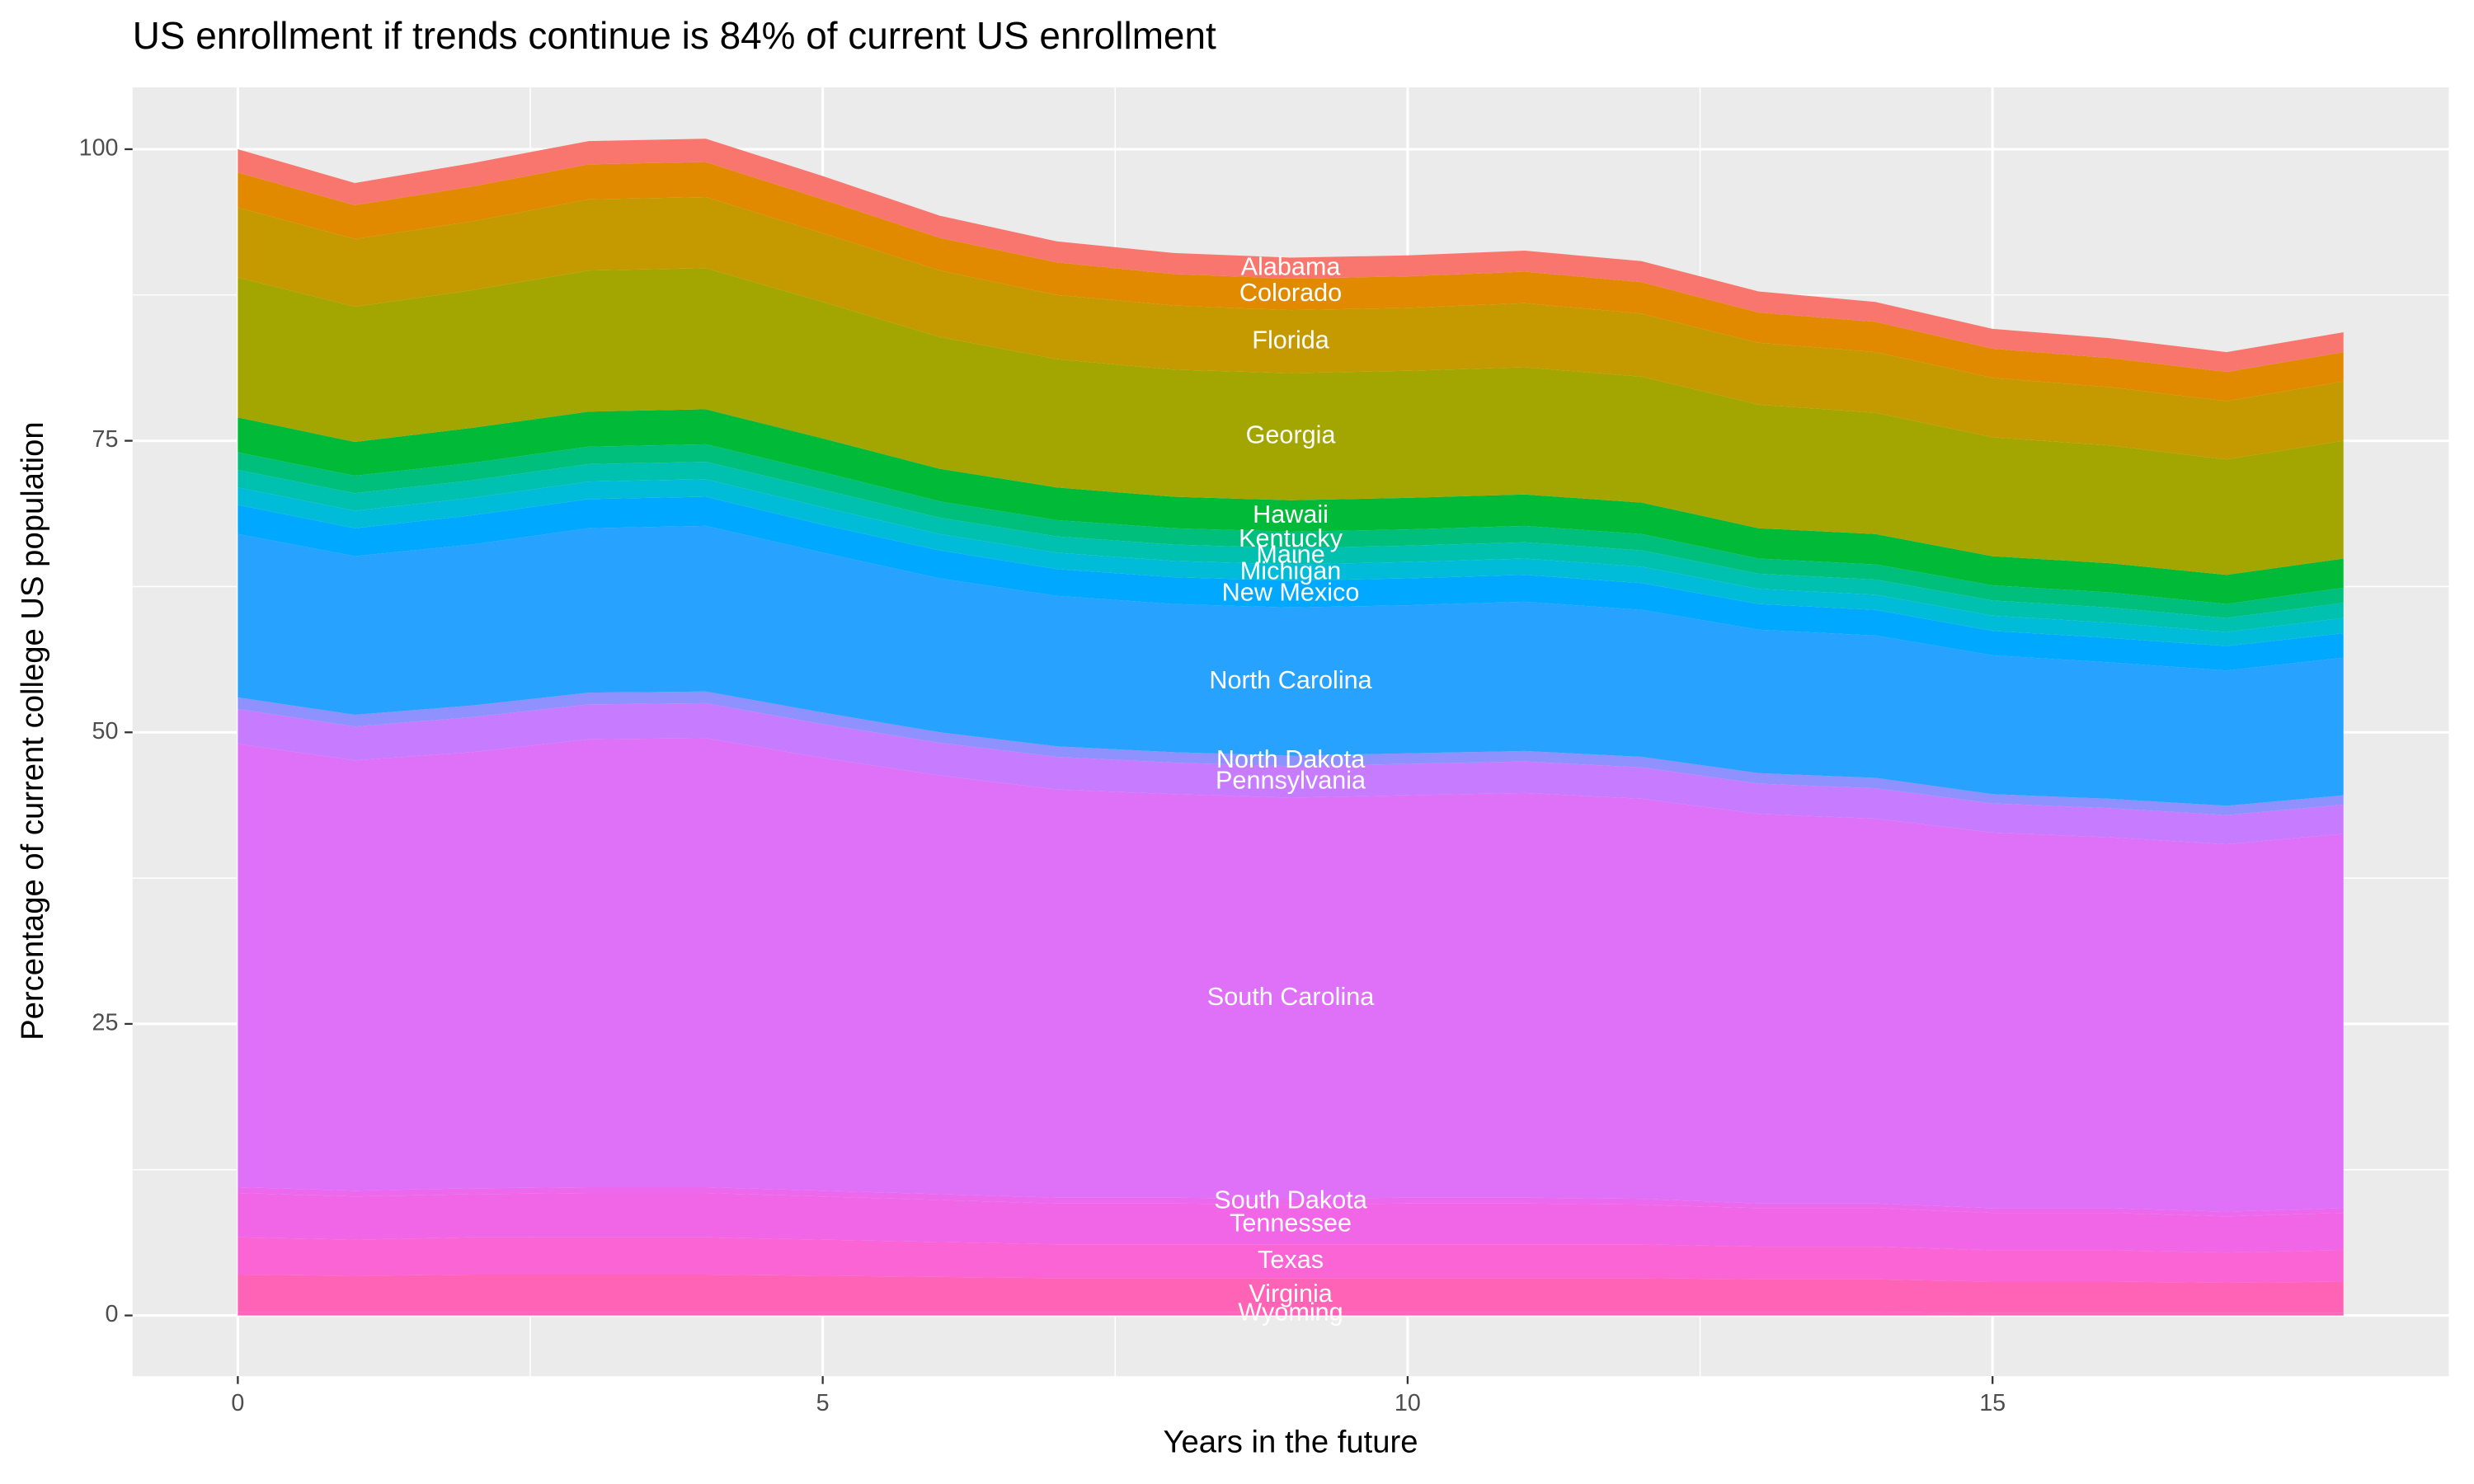  Describe the element at coordinates (1291, 266) in the screenshot. I see `area-label: Alabama` at that location.